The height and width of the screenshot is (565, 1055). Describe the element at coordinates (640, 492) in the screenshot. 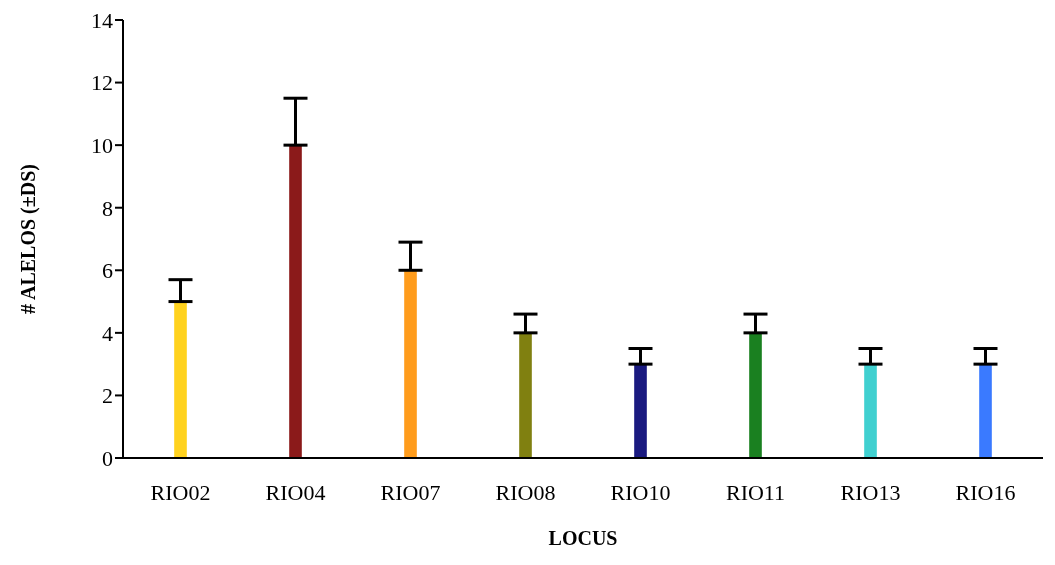

I see `x-tick-label: RIO10` at that location.